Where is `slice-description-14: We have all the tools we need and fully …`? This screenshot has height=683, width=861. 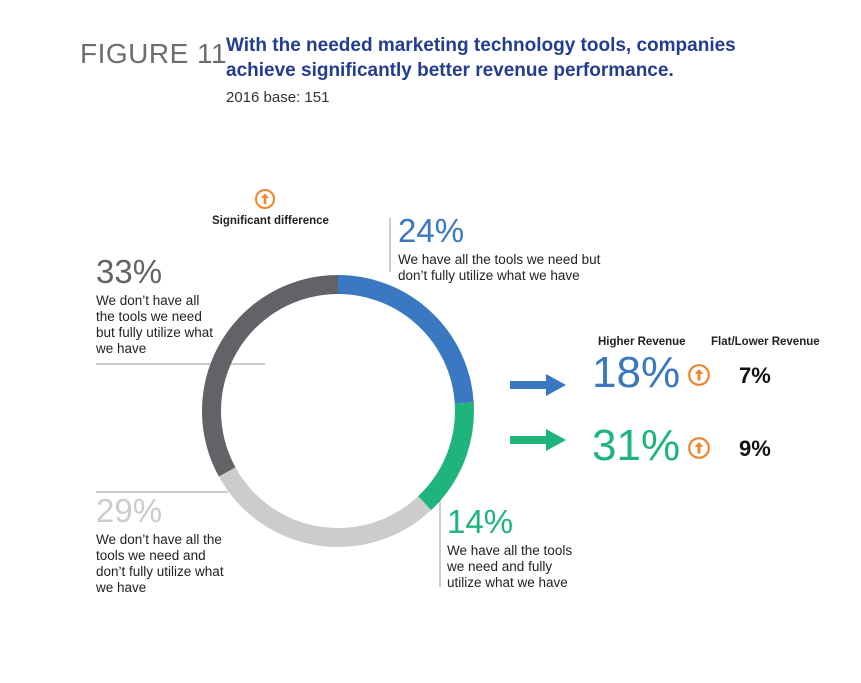
slice-description-14: We have all the tools we need and fully … is located at coordinates (509, 567).